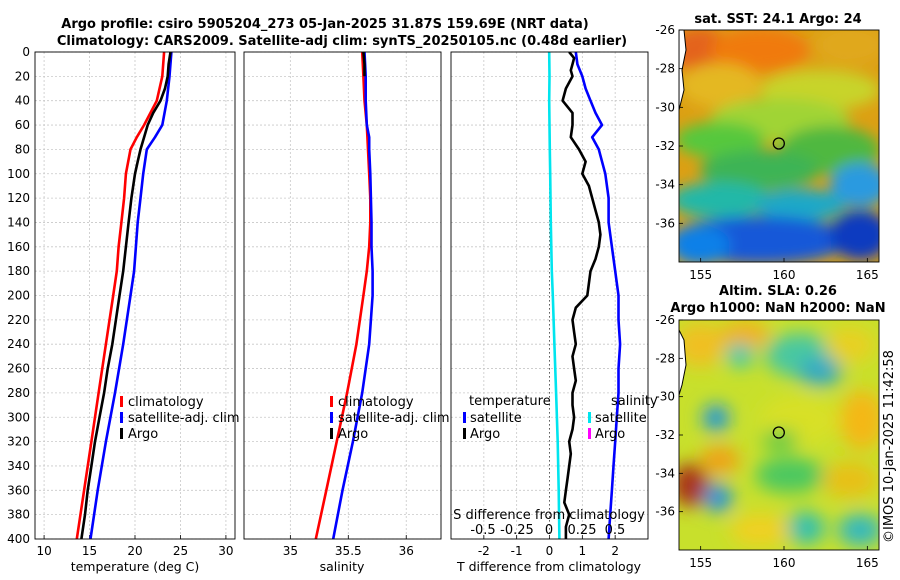 Image resolution: width=900 pixels, height=580 pixels. Describe the element at coordinates (18, 442) in the screenshot. I see `y-tick-label: 320` at that location.